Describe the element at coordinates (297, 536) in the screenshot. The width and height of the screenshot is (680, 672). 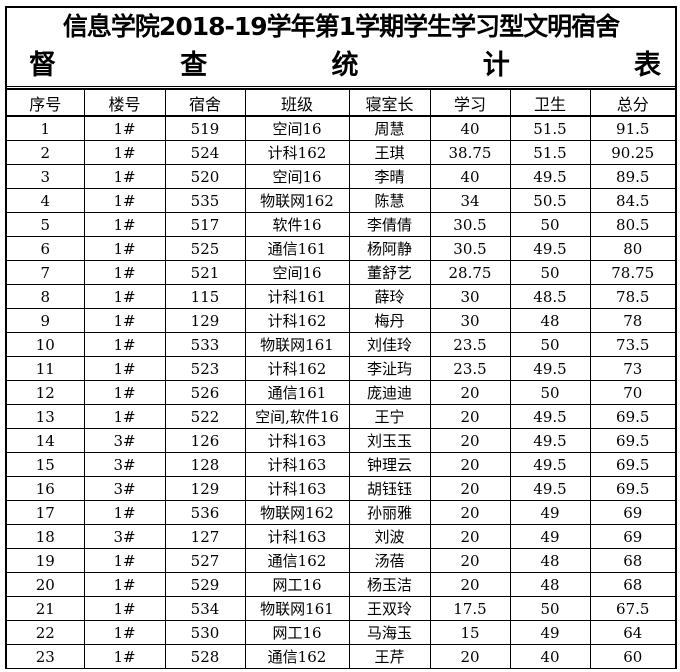
I see `table-cell: 计科163` at that location.